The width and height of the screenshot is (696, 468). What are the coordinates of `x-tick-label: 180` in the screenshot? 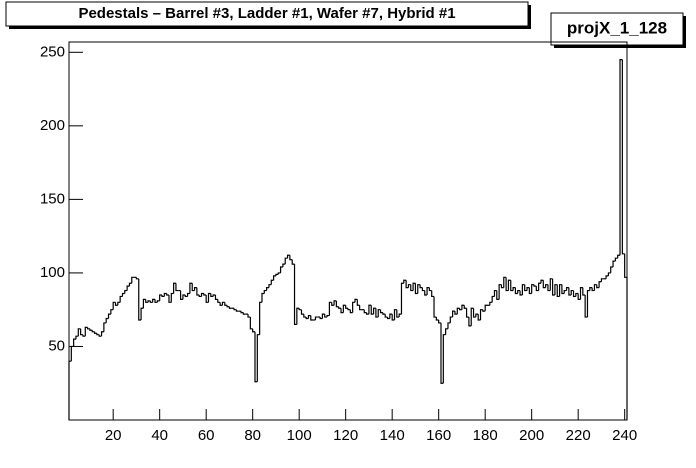 It's located at (485, 435).